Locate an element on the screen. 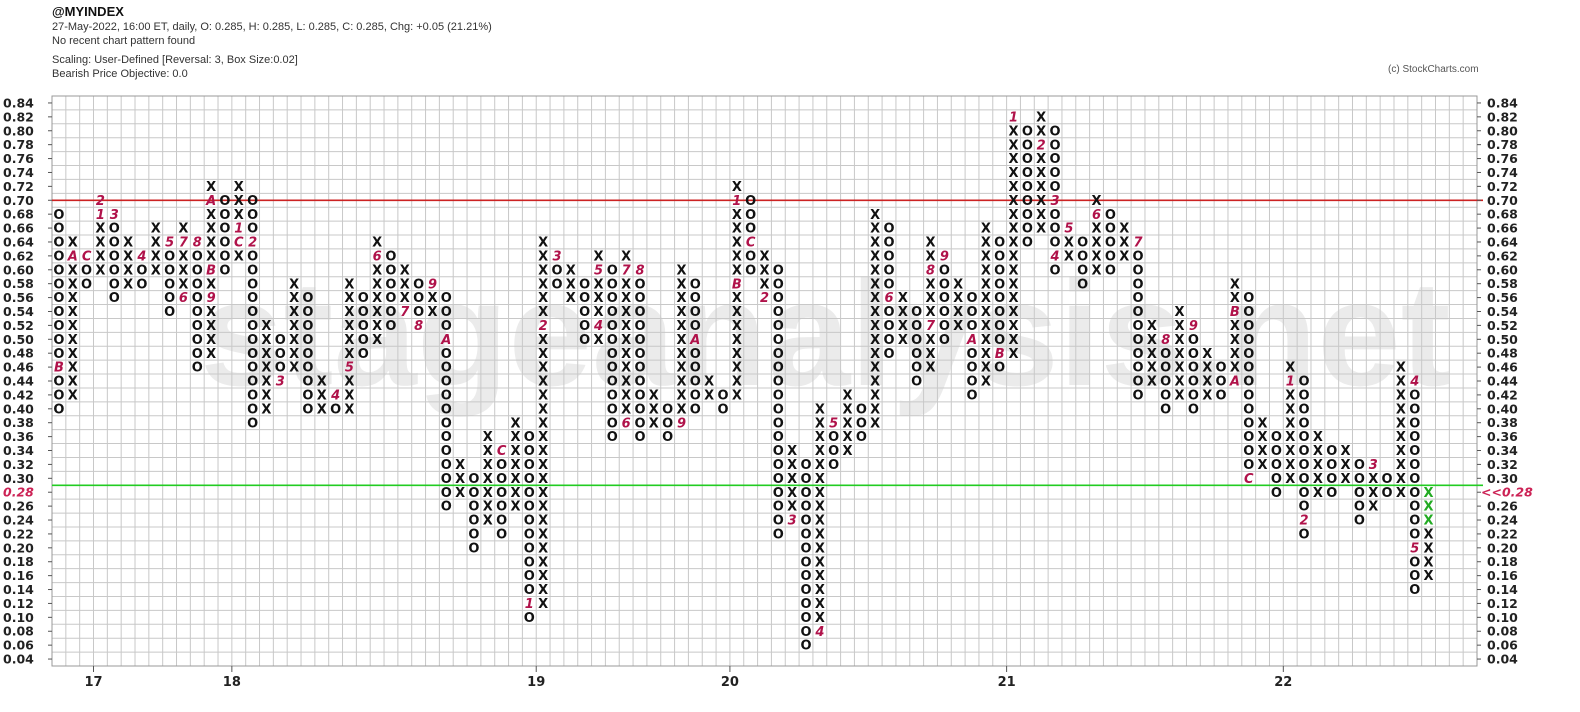 Image resolution: width=1580 pixels, height=712 pixels. month-marker: 6 is located at coordinates (888, 298).